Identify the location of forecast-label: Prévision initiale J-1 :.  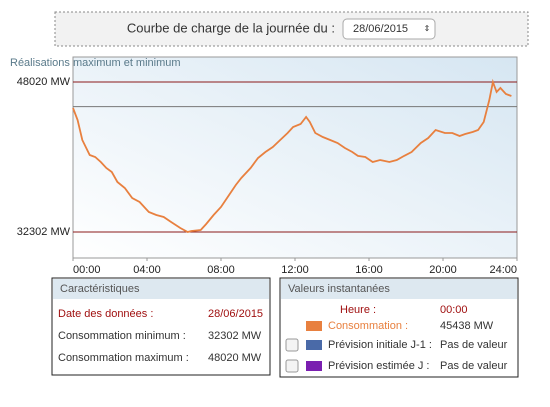
(380, 345).